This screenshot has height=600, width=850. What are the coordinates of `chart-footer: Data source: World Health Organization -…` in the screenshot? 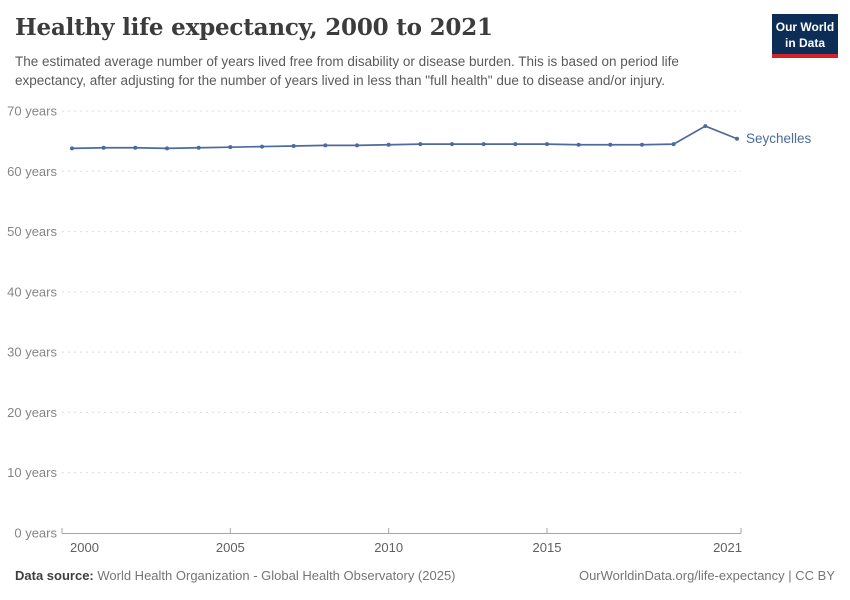 It's located at (425, 575).